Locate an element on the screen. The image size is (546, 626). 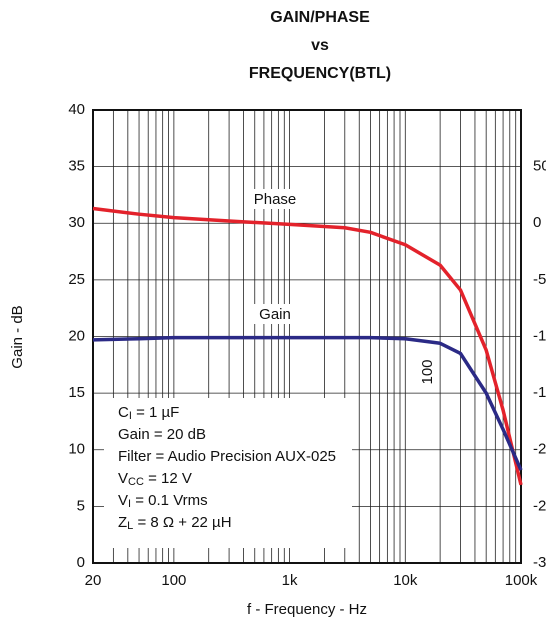
y2-tick-label: -100 is located at coordinates (539, 335).